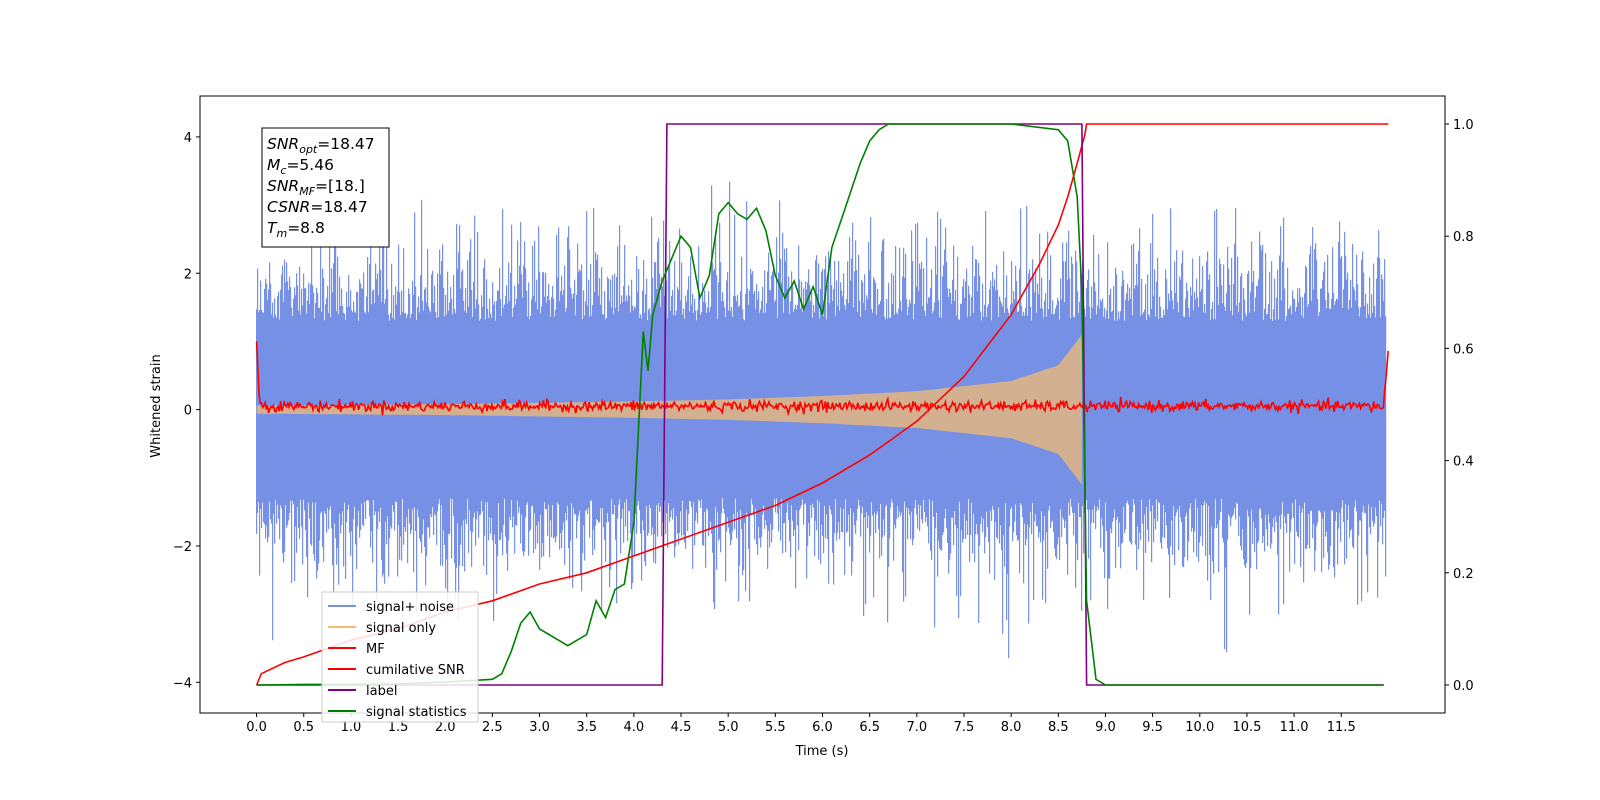  Describe the element at coordinates (188, 138) in the screenshot. I see `y-left-tick-label: 4` at that location.